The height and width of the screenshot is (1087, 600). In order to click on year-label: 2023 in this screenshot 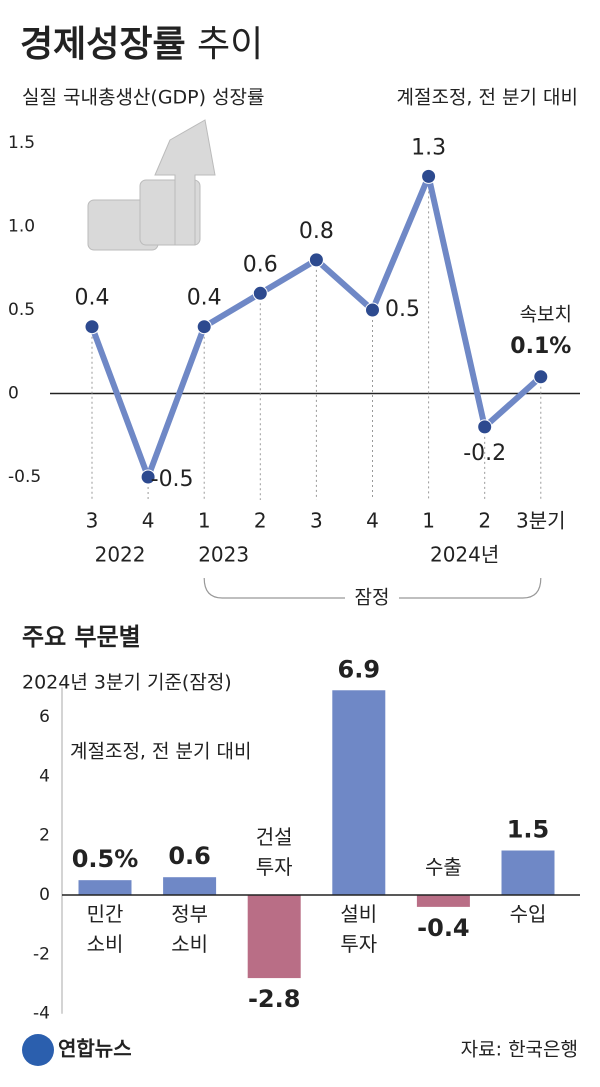, I will do `click(223, 555)`.